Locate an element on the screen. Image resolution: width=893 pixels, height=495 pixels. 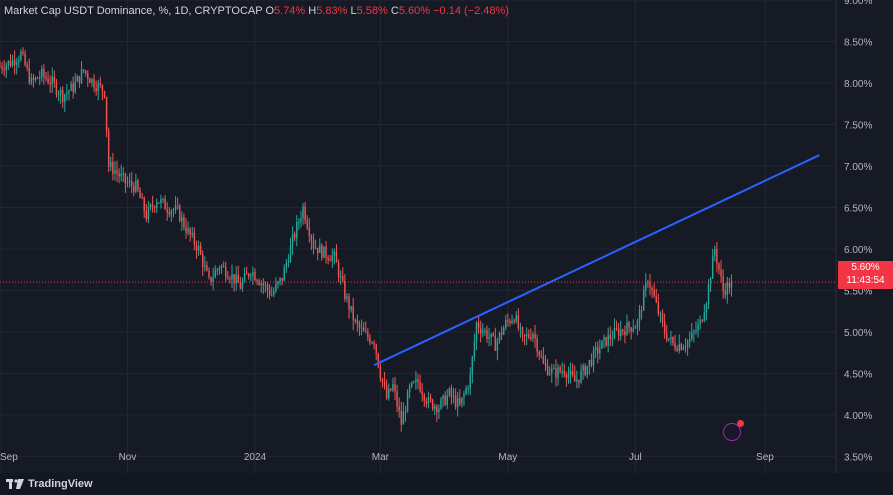
brand-name: TradingView is located at coordinates (60, 484).